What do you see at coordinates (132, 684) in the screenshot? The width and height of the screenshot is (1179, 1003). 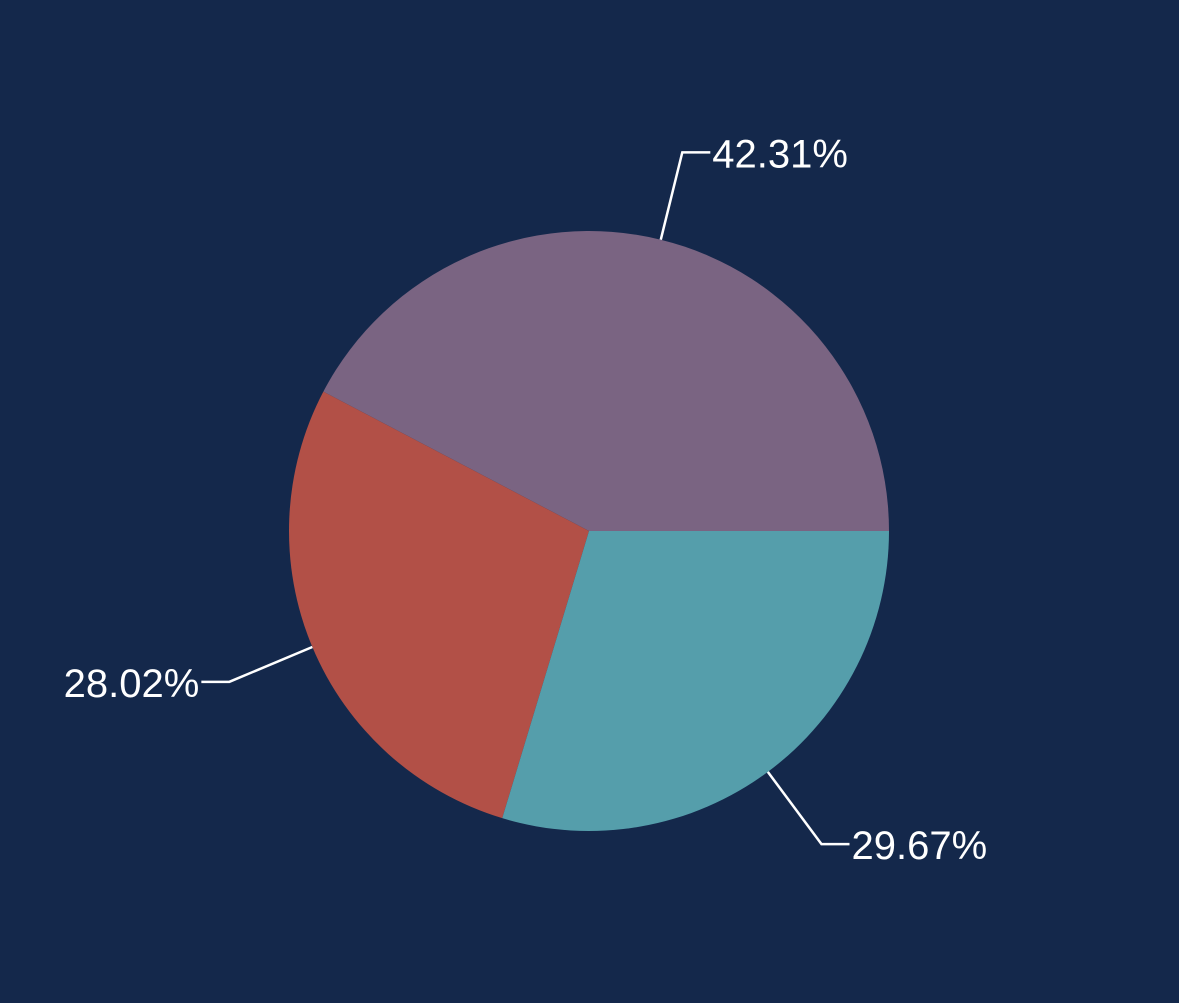 I see `slice-label-1: 28.02%` at bounding box center [132, 684].